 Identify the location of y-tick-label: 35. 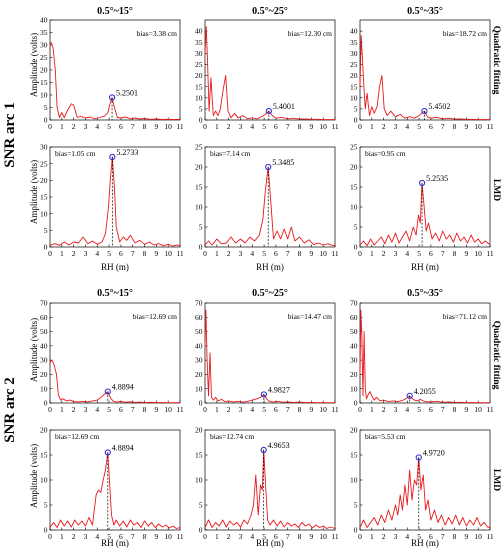
(44, 32).